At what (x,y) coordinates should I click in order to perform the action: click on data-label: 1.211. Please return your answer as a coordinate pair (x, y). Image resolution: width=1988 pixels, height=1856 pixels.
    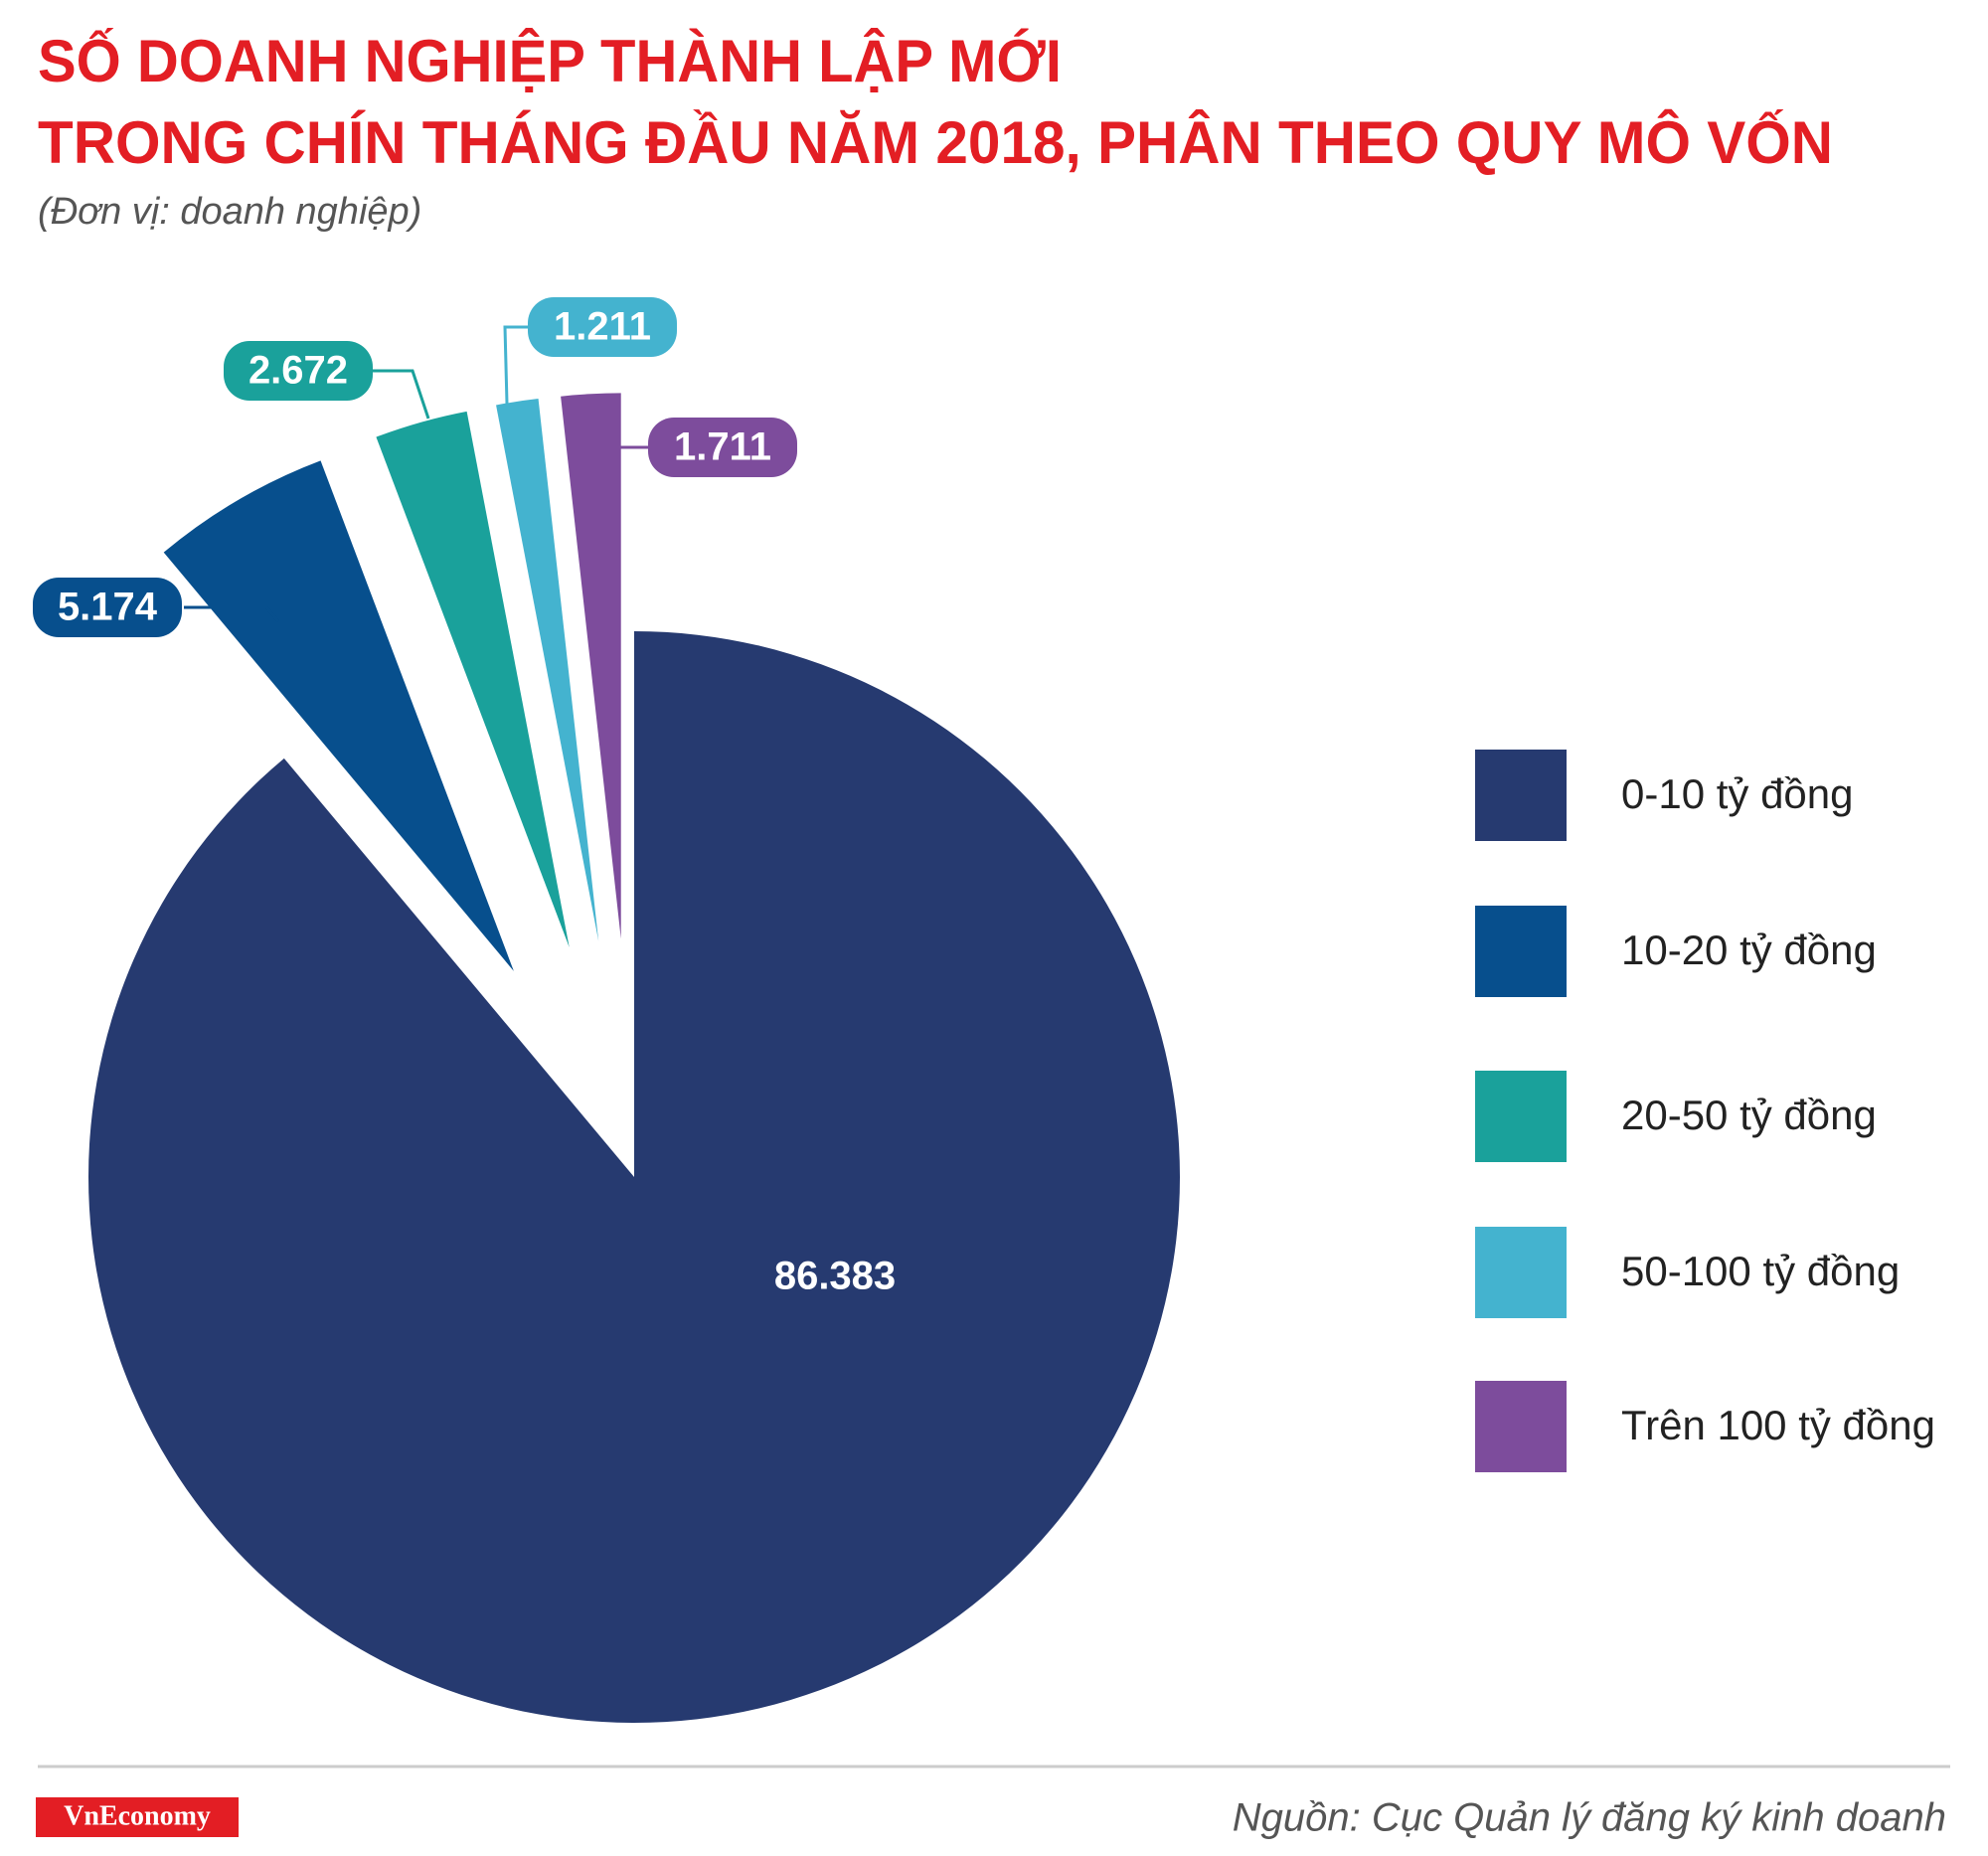
    Looking at the image, I should click on (602, 327).